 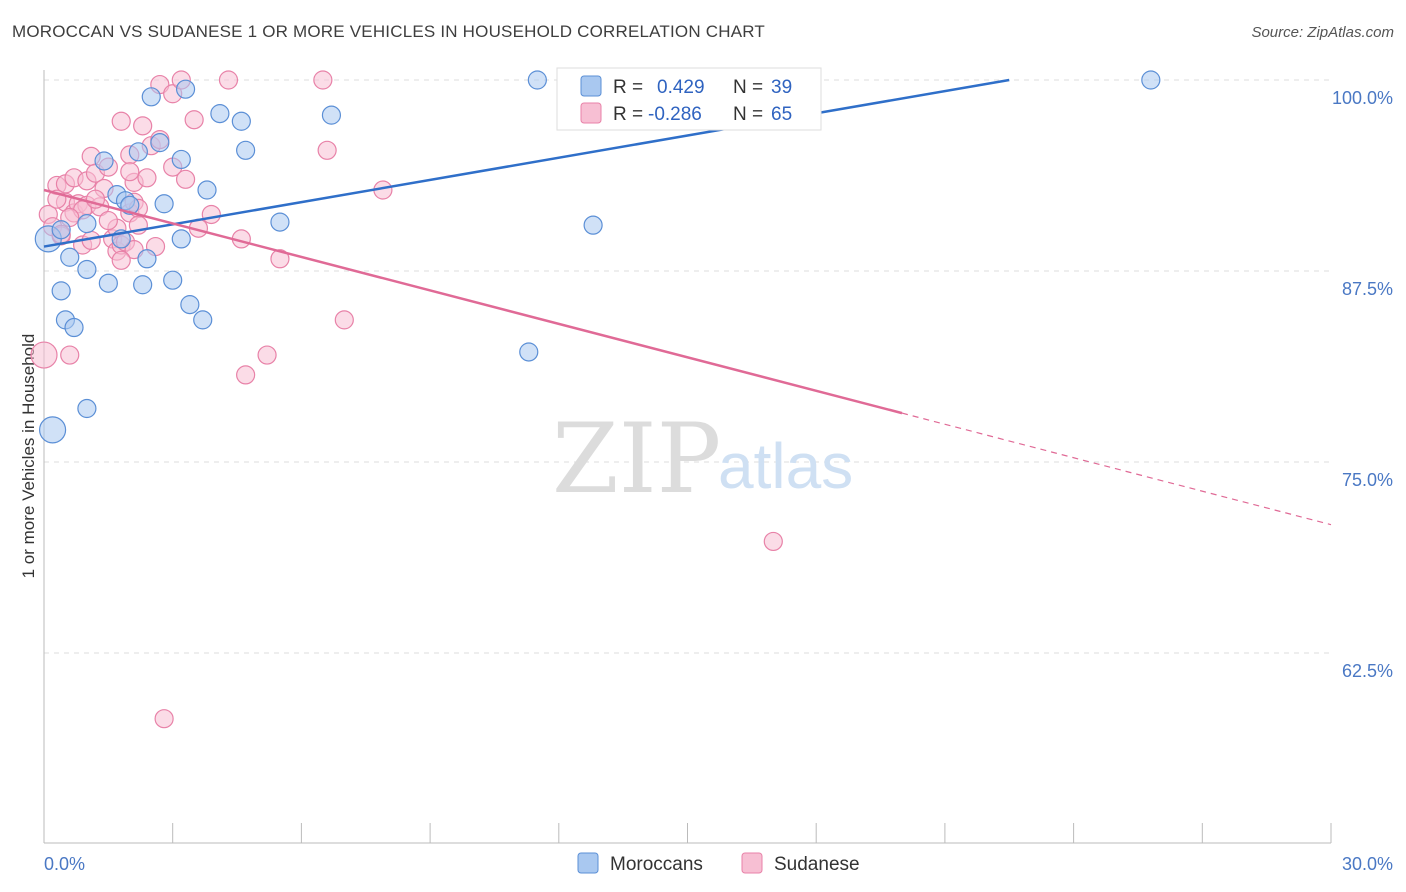 What do you see at coordinates (591, 86) in the screenshot?
I see `legend-moroccans-swatch` at bounding box center [591, 86].